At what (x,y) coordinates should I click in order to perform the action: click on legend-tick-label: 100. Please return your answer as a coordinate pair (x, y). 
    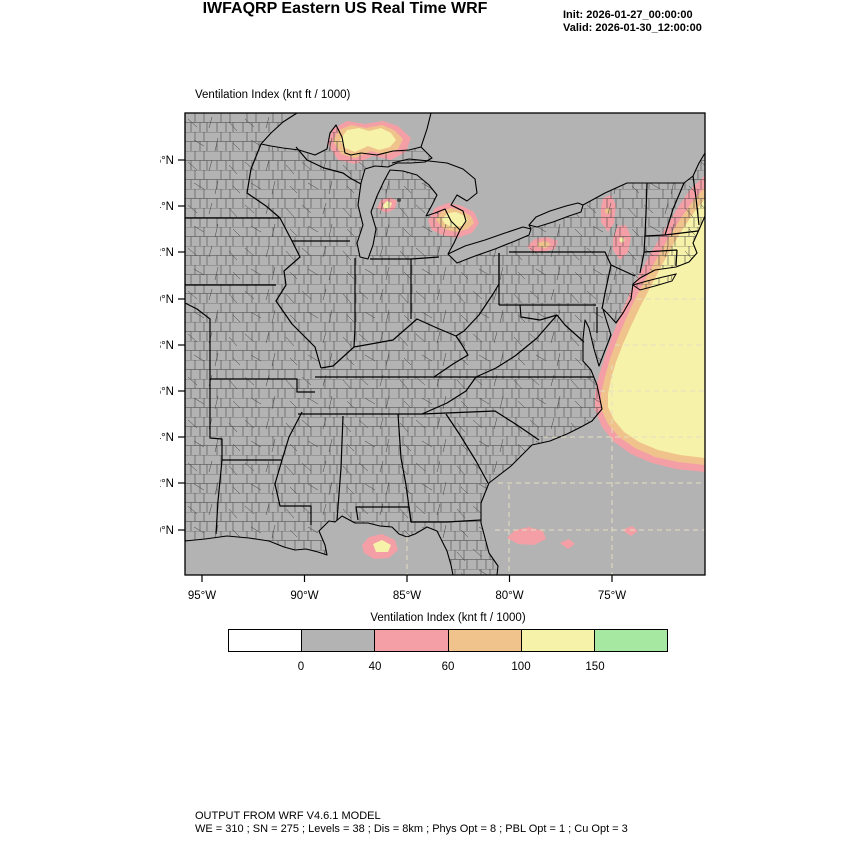
    Looking at the image, I should click on (521, 667).